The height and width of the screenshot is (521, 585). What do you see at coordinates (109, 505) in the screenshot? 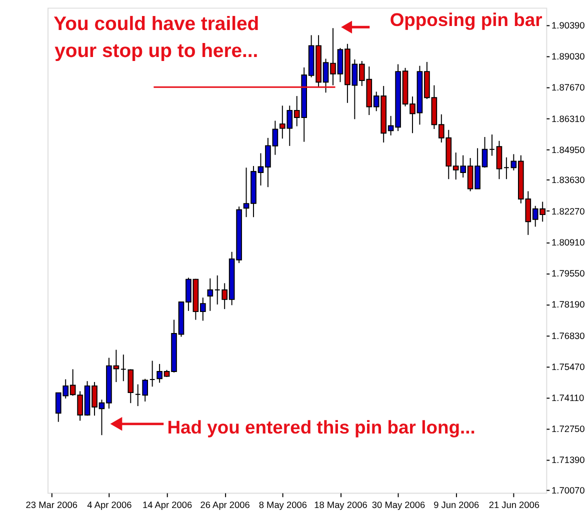
I see `x-tick-label: 4 Apr 2006` at bounding box center [109, 505].